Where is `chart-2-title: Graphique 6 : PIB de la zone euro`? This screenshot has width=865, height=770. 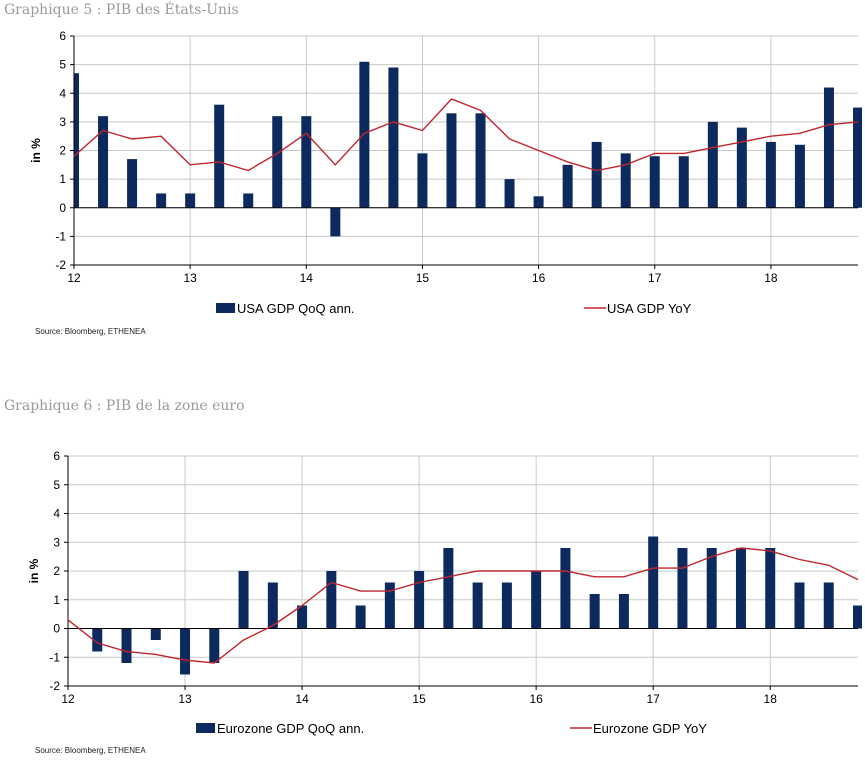
chart-2-title: Graphique 6 : PIB de la zone euro is located at coordinates (124, 406).